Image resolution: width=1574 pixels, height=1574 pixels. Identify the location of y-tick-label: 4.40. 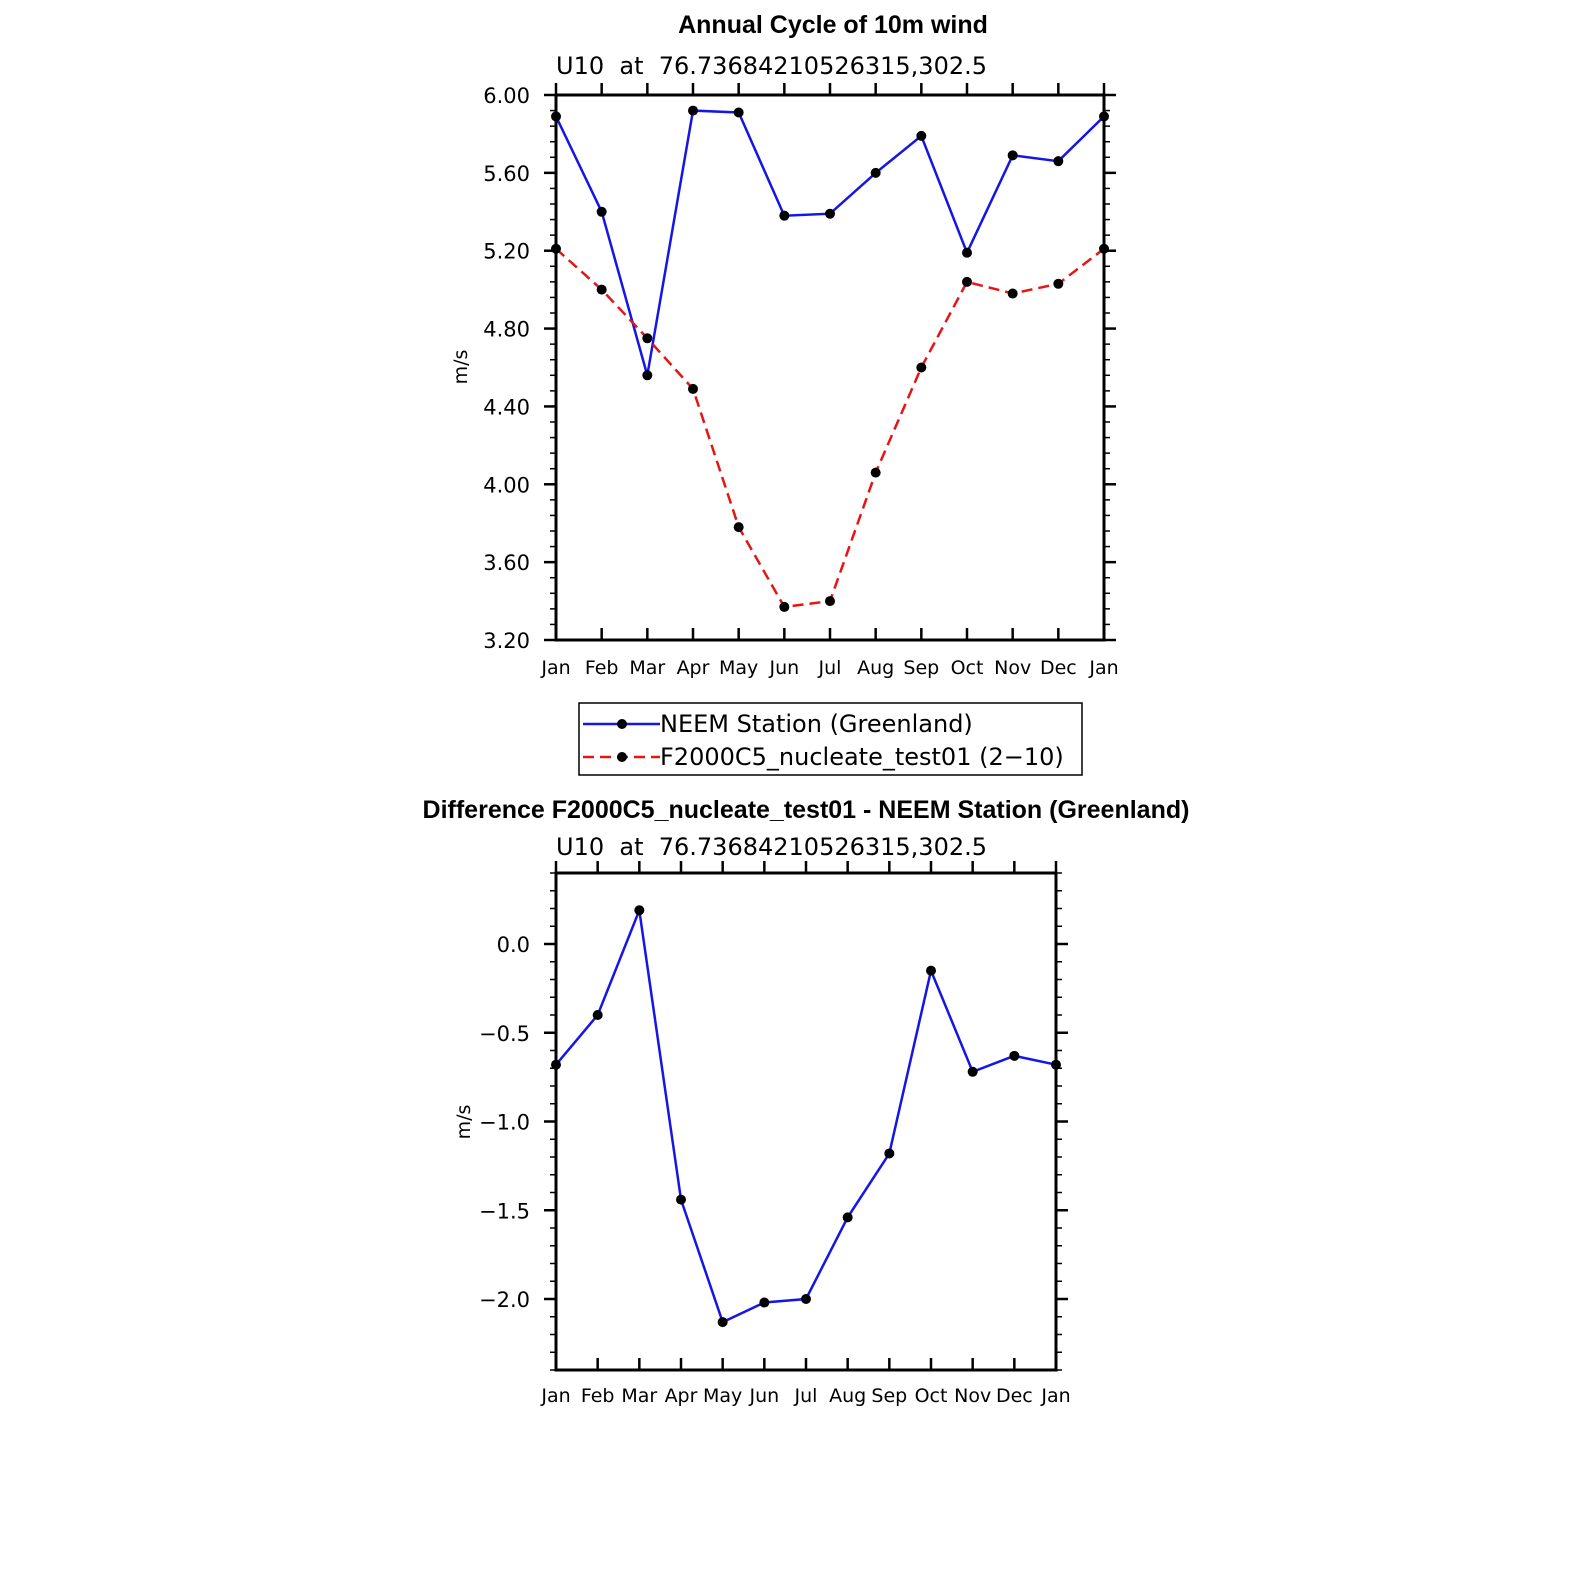
(506, 407).